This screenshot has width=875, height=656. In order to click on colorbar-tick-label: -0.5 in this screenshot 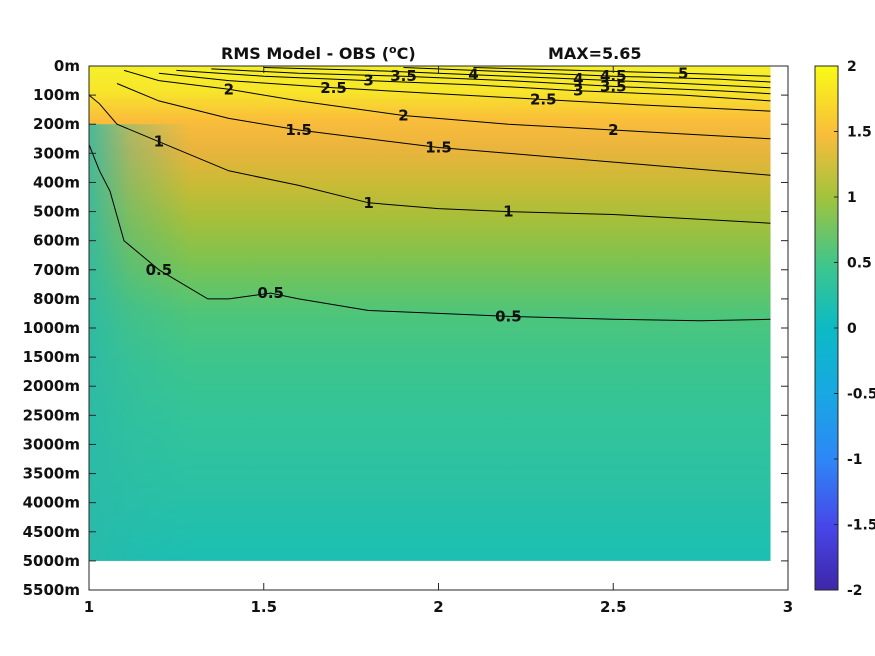, I will do `click(861, 395)`.